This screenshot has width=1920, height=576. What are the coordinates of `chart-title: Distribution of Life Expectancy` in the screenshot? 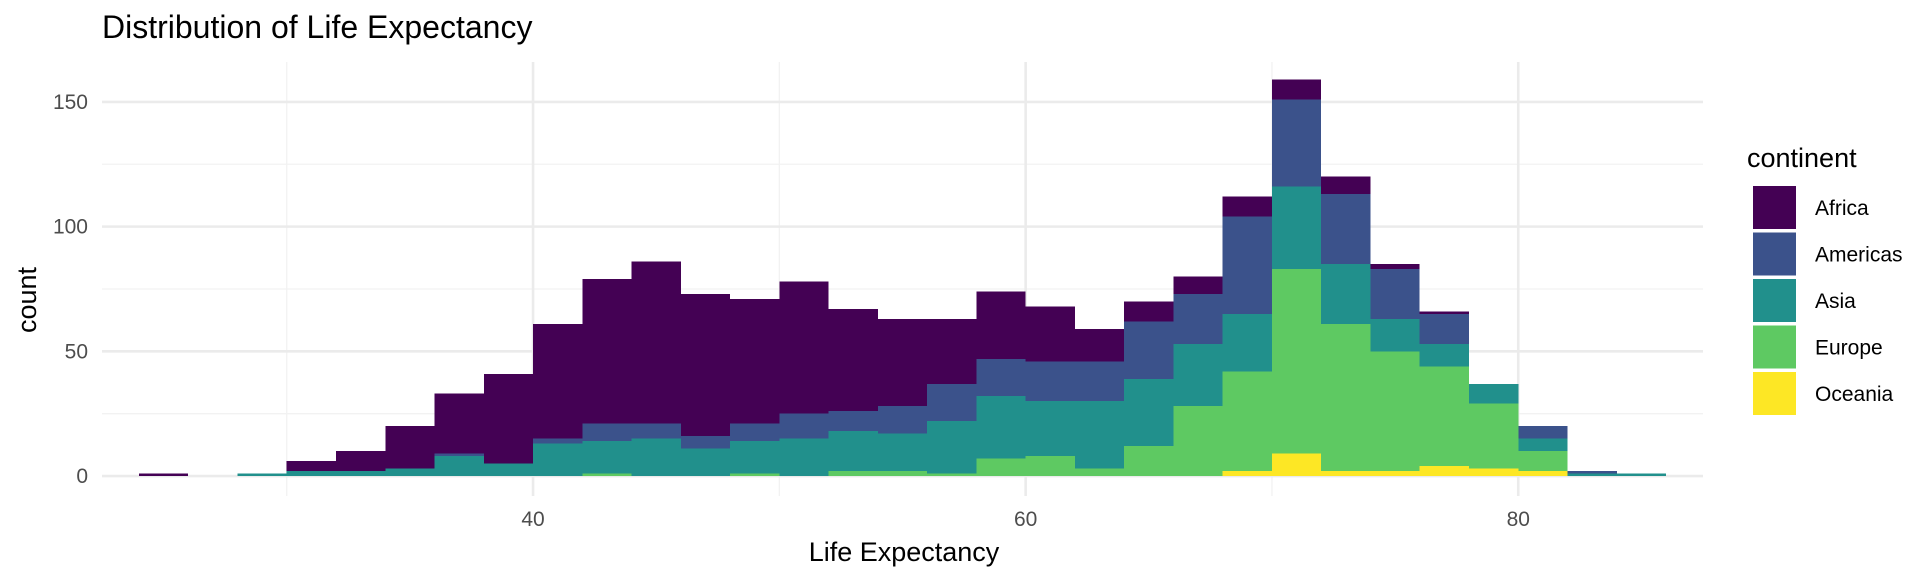 It's located at (317, 27).